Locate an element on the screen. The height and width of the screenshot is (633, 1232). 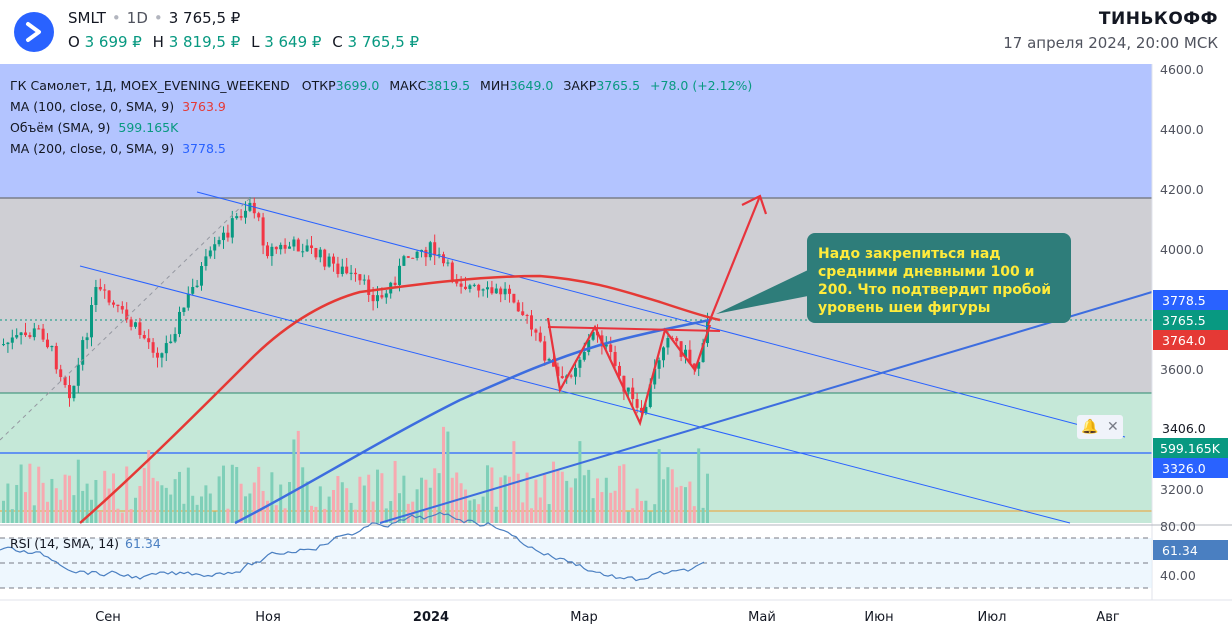
legend-high-label: МАКС is located at coordinates (407, 85).